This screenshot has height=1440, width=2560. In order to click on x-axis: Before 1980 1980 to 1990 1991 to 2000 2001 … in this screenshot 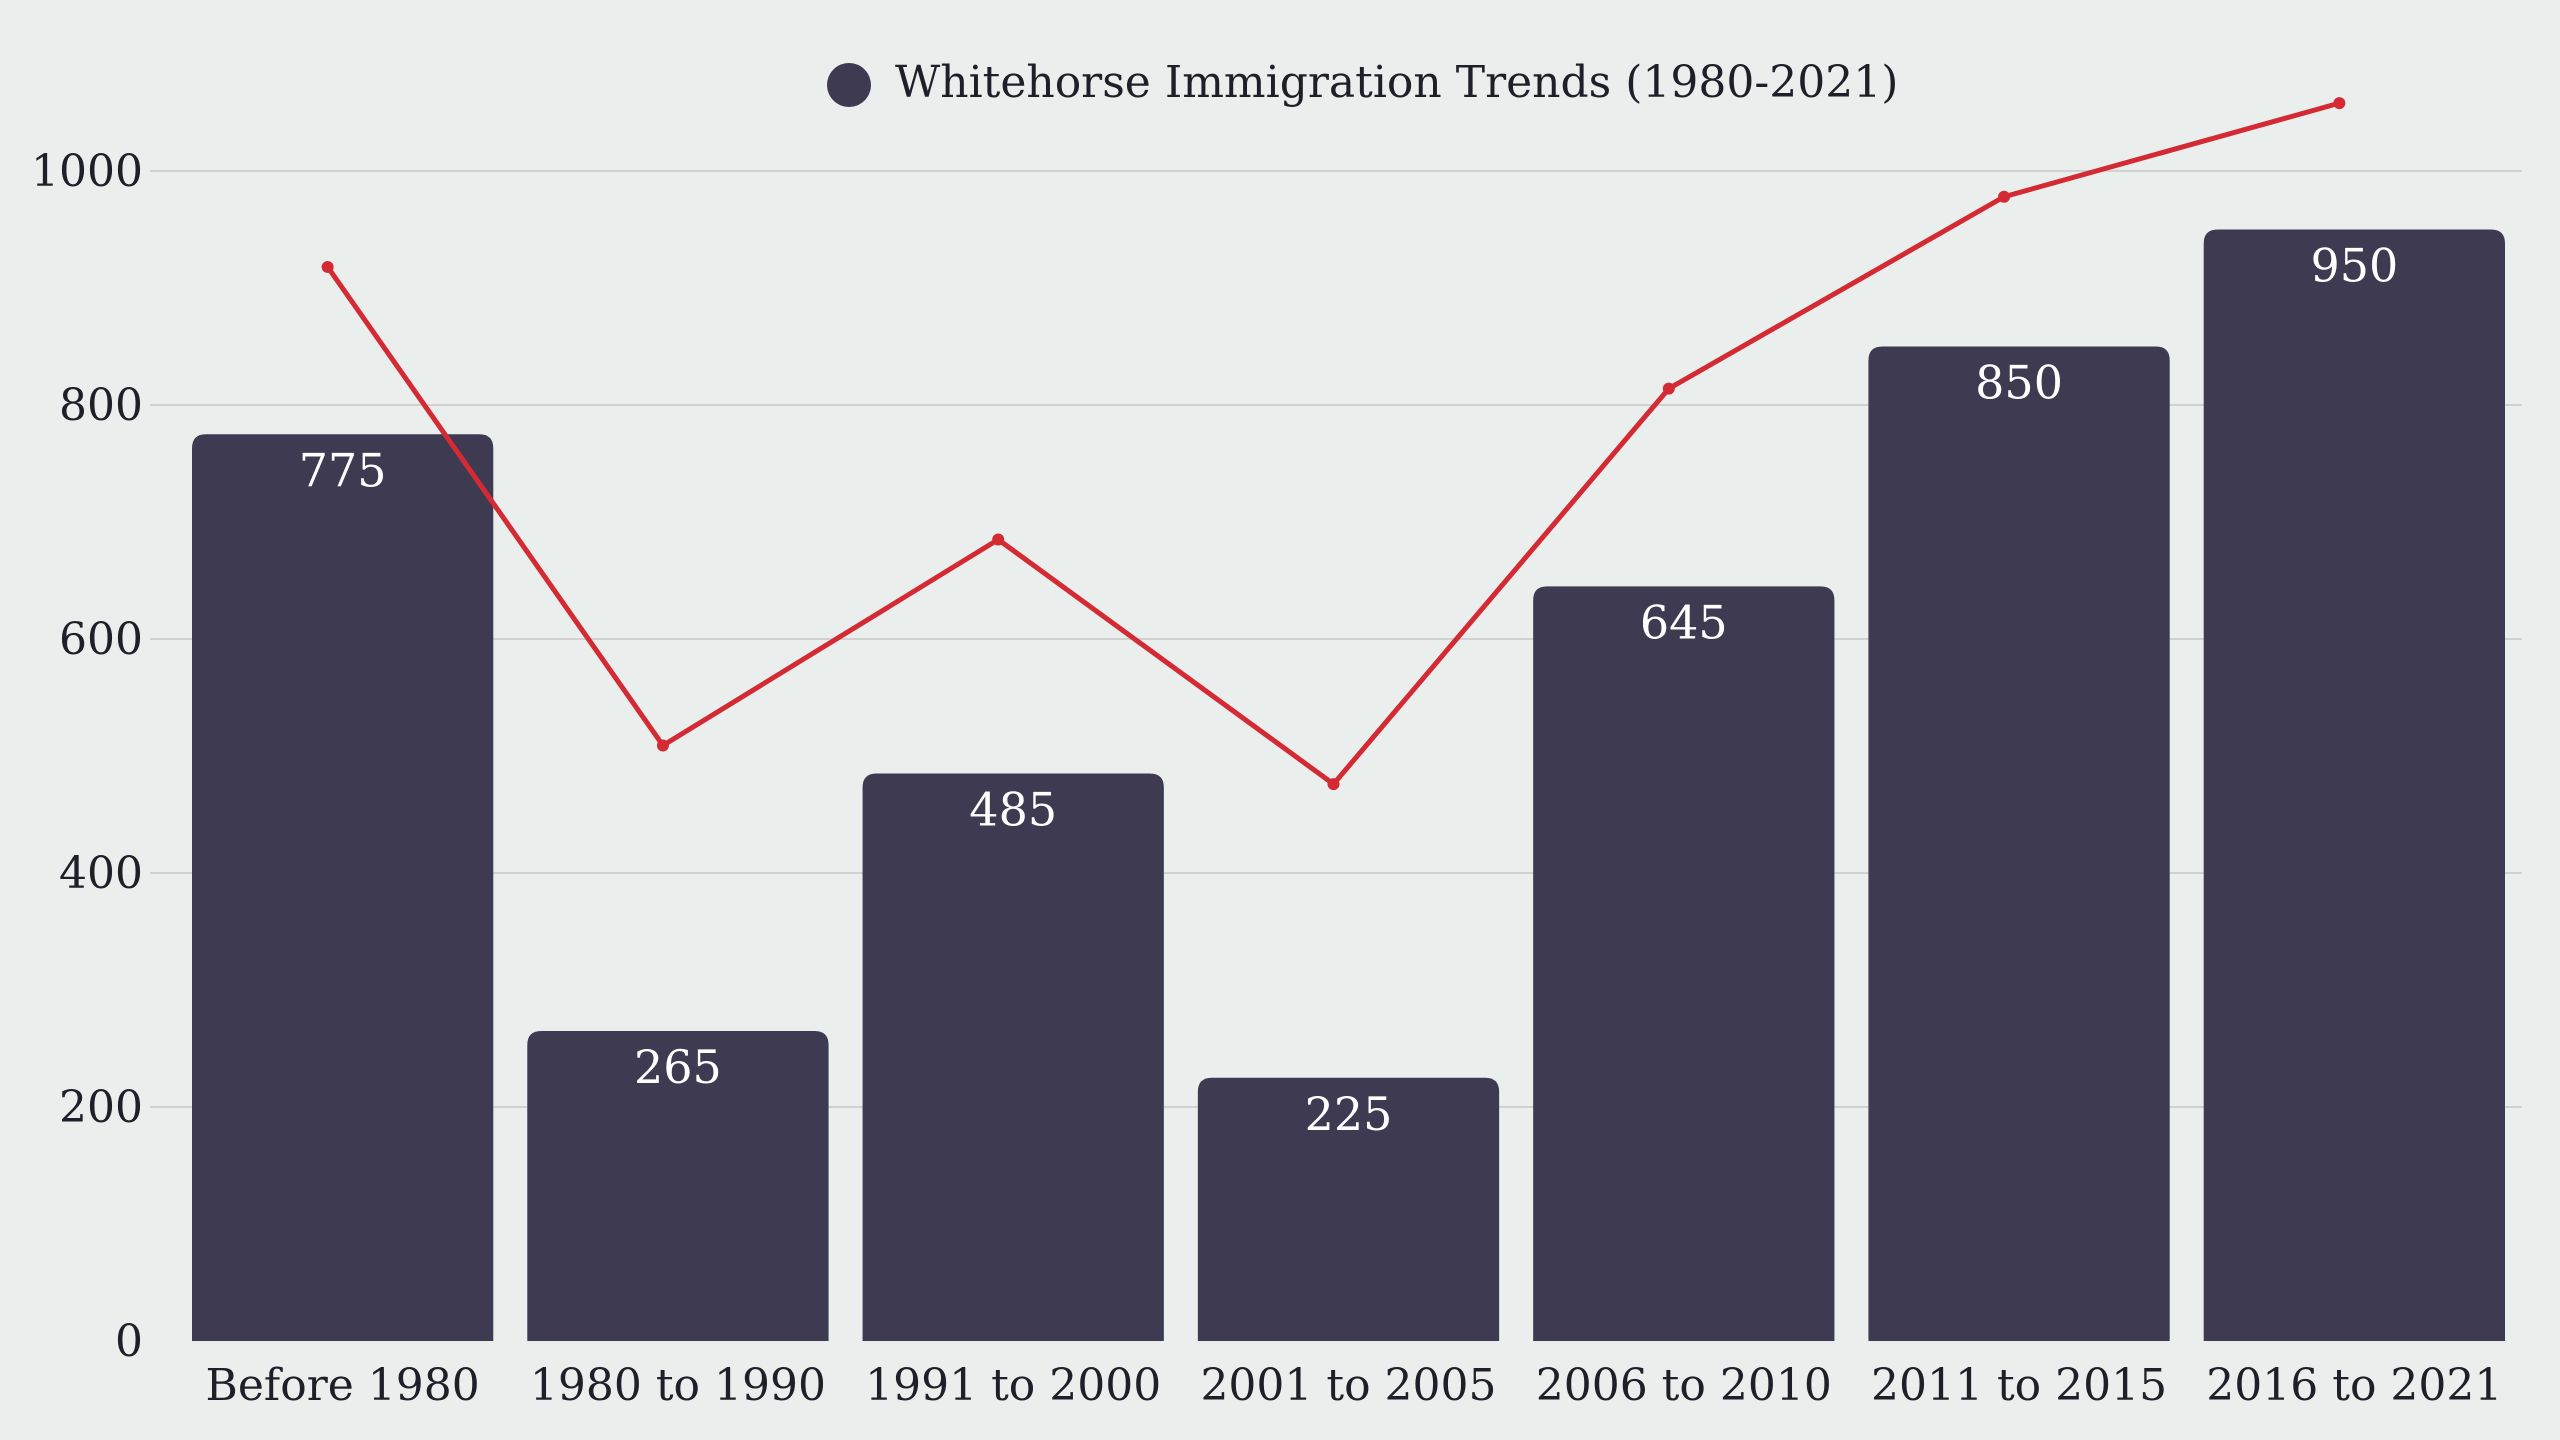, I will do `click(1354, 1385)`.